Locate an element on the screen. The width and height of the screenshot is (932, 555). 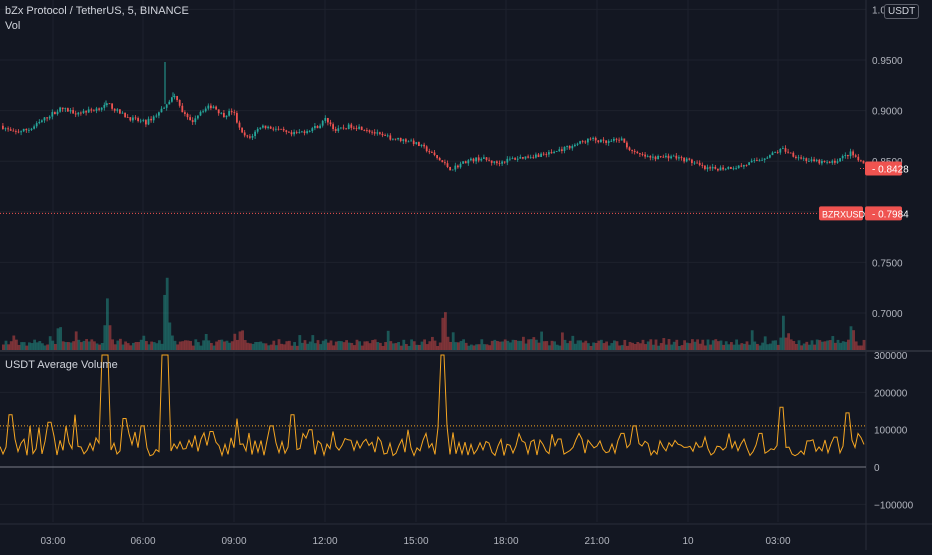
last-price-tag is located at coordinates (883, 168).